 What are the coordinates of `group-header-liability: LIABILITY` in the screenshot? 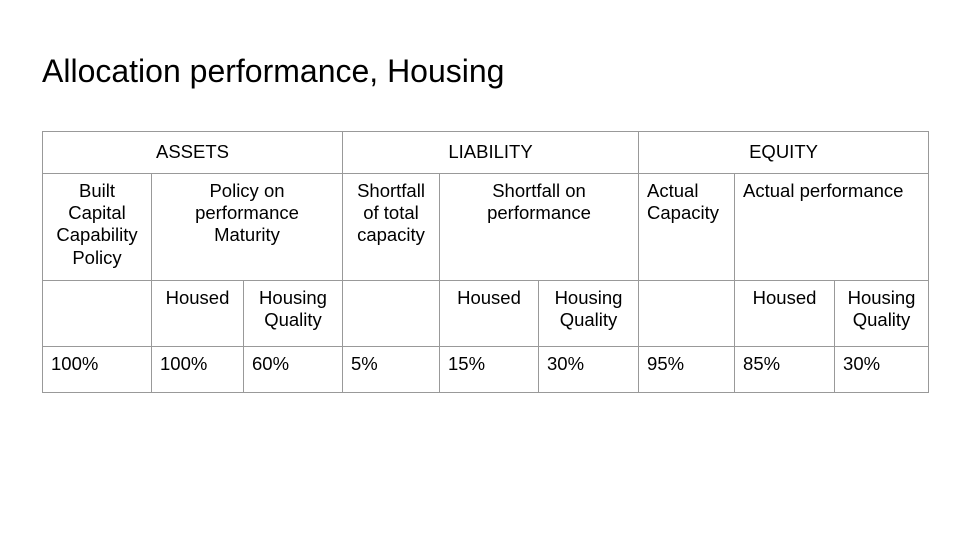 It's located at (490, 152).